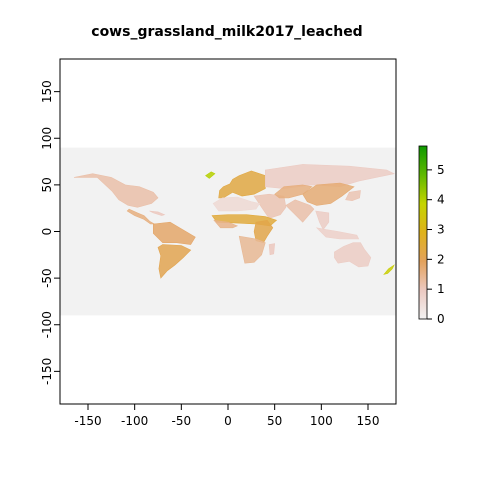 Image resolution: width=480 pixels, height=480 pixels. Describe the element at coordinates (328, 194) in the screenshot. I see `region-china-mongolia` at that location.